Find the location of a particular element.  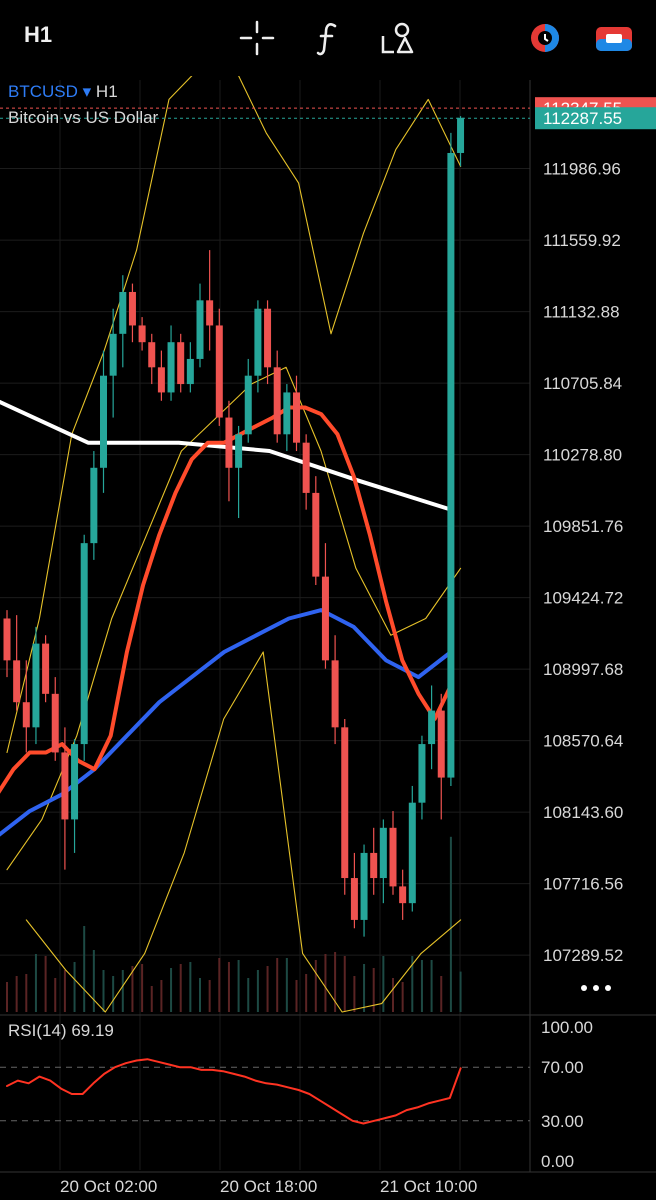

price-tick: 107716.56 is located at coordinates (583, 884).